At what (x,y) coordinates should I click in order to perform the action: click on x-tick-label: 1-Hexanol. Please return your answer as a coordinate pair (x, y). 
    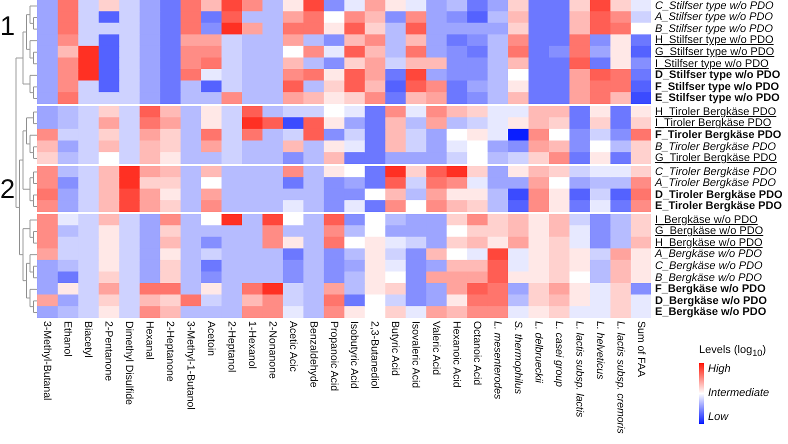
    Looking at the image, I should click on (252, 345).